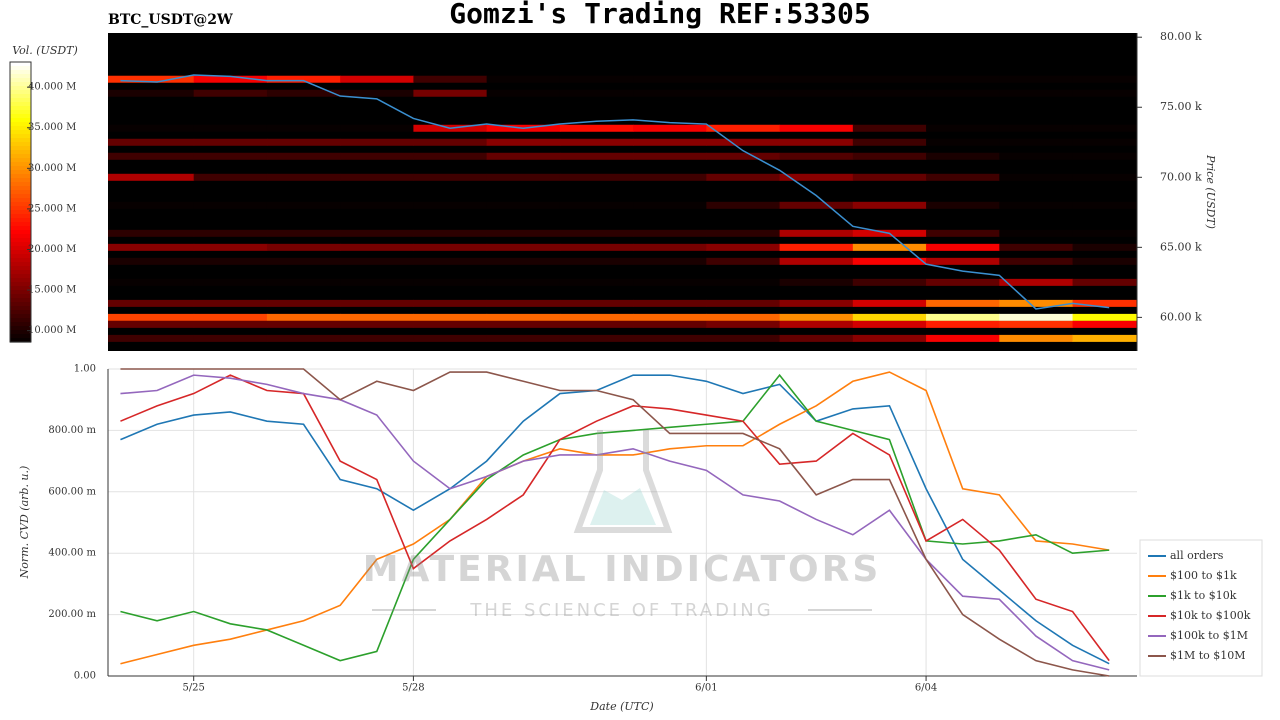  What do you see at coordinates (24, 523) in the screenshot?
I see `y-axis-label: Norm. CVD (arb. u.)` at bounding box center [24, 523].